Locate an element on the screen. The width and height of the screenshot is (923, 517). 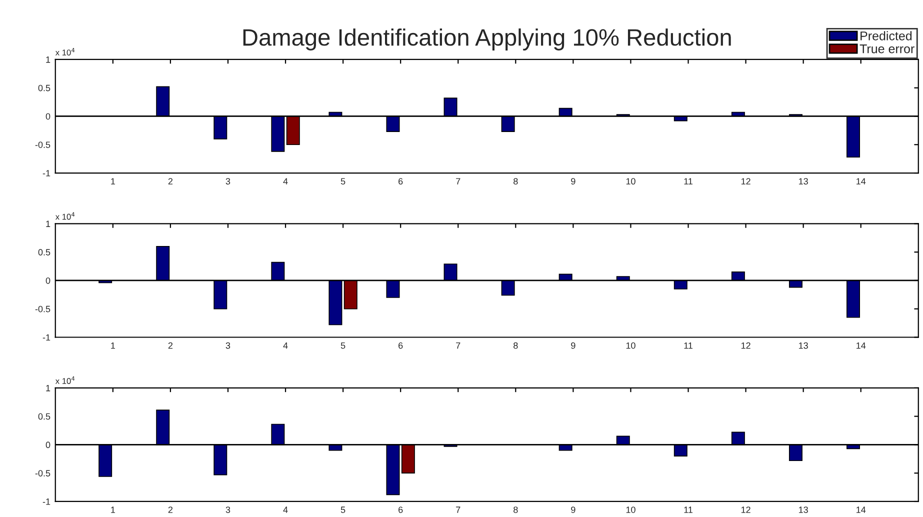
legend-label: True error is located at coordinates (887, 49).